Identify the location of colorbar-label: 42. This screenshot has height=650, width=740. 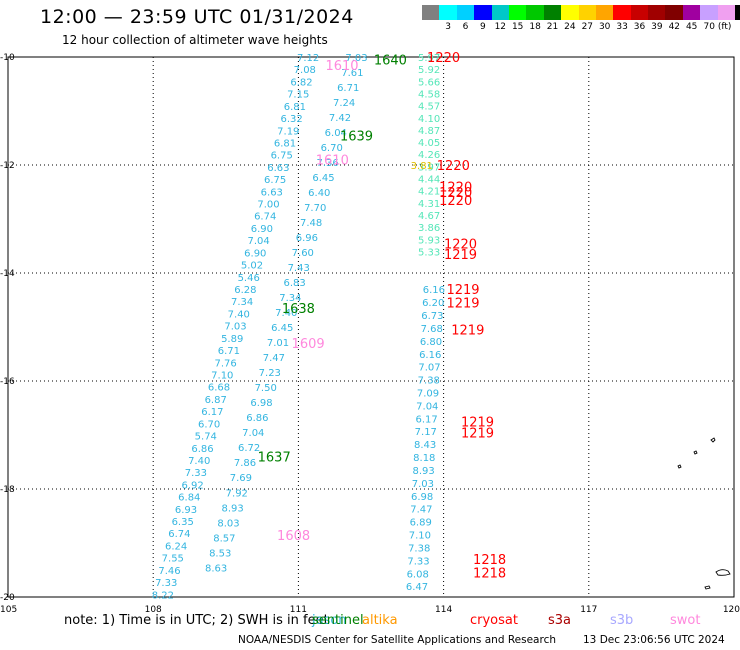
(674, 27).